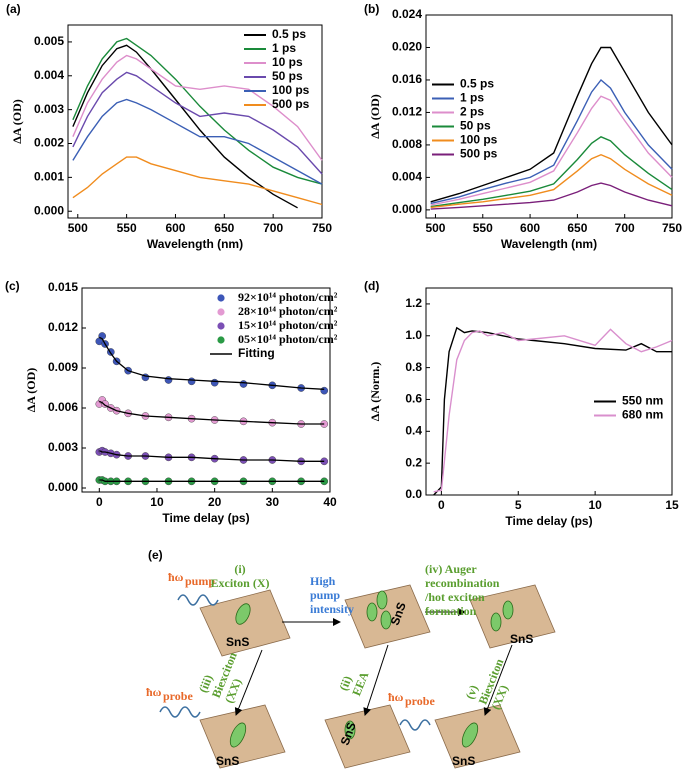 The height and width of the screenshot is (782, 685). I want to click on step-text: EEA, so click(360, 683).